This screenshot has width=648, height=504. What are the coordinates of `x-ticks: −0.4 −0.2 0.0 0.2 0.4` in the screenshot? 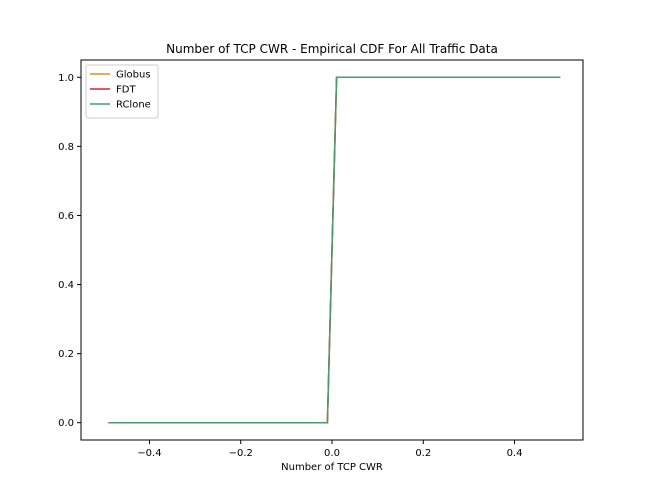 It's located at (329, 449).